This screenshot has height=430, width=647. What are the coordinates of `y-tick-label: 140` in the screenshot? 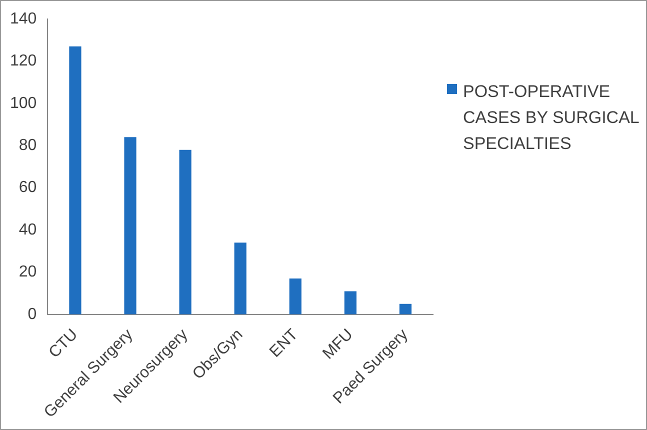 It's located at (23, 19).